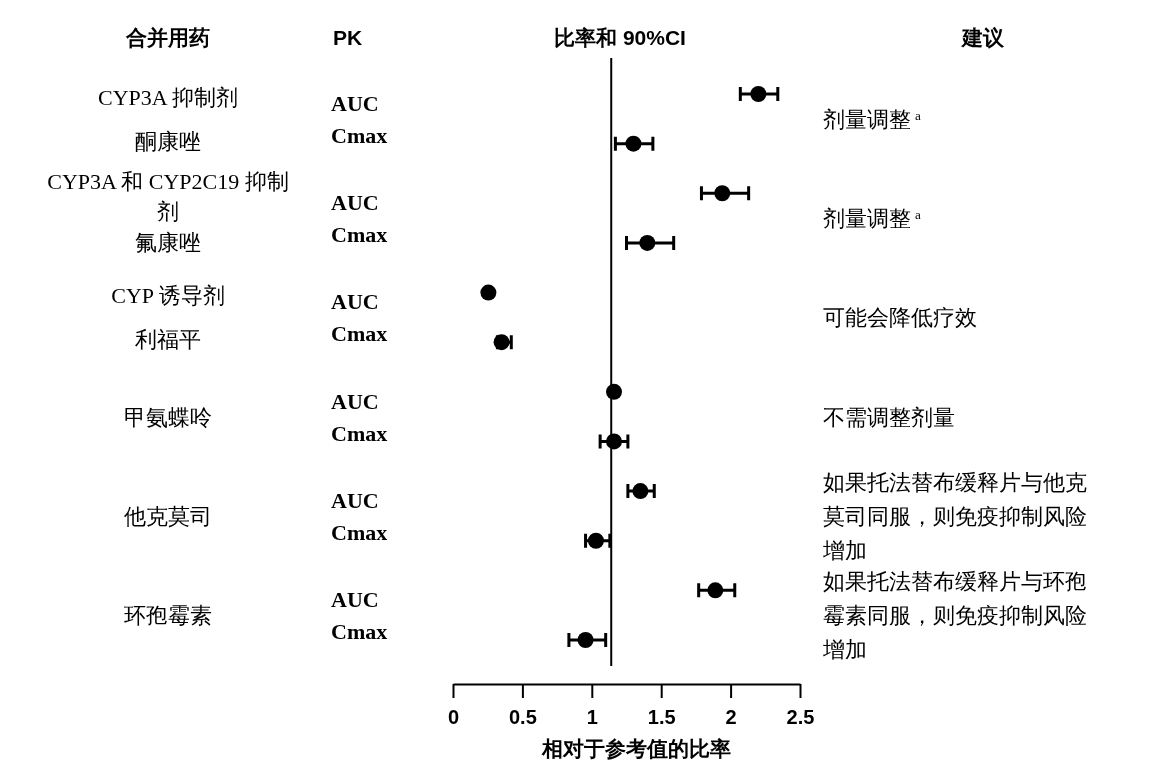 This screenshot has height=773, width=1149. What do you see at coordinates (661, 717) in the screenshot?
I see `x-tick-label: 1.5` at bounding box center [661, 717].